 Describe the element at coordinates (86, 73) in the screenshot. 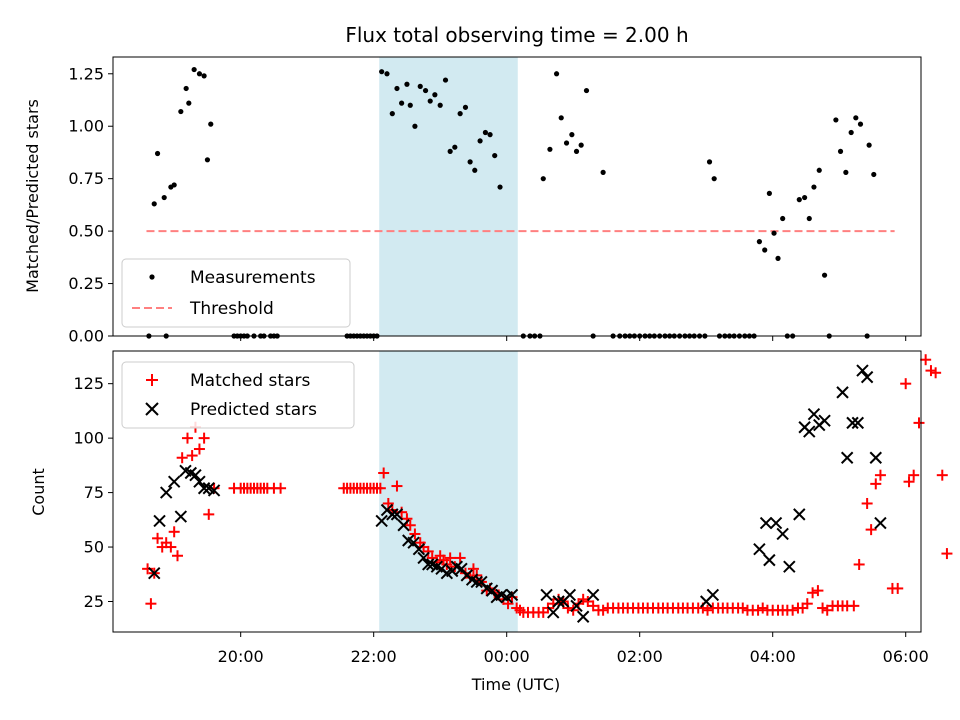

I see `top-y-tick-label: 1.25` at that location.